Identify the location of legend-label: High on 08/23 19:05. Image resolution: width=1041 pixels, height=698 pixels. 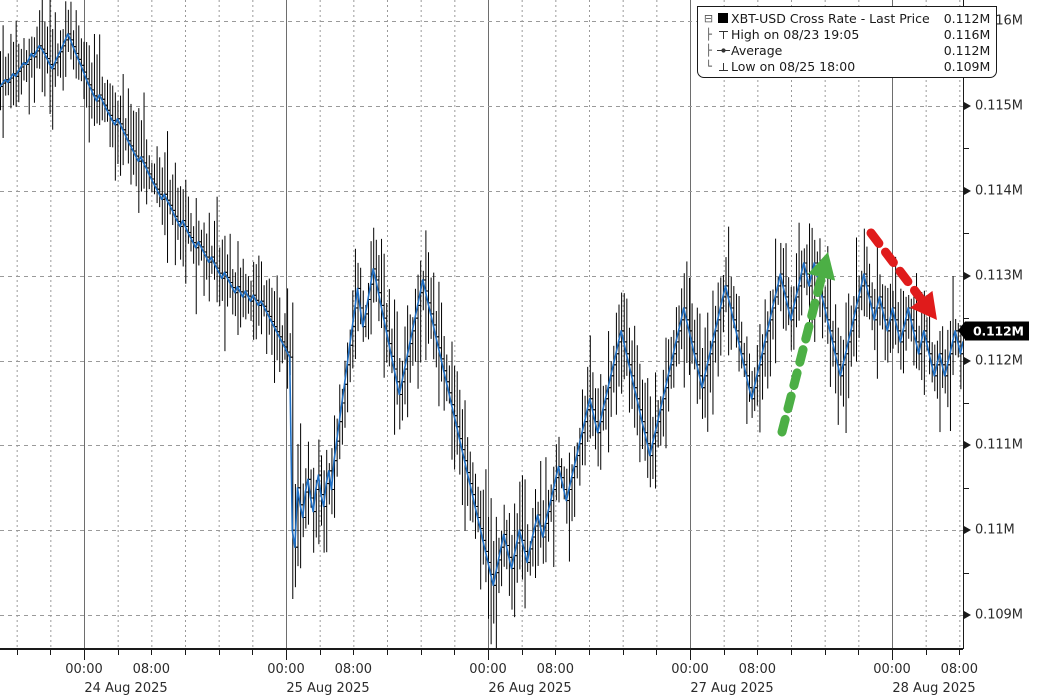
(795, 34).